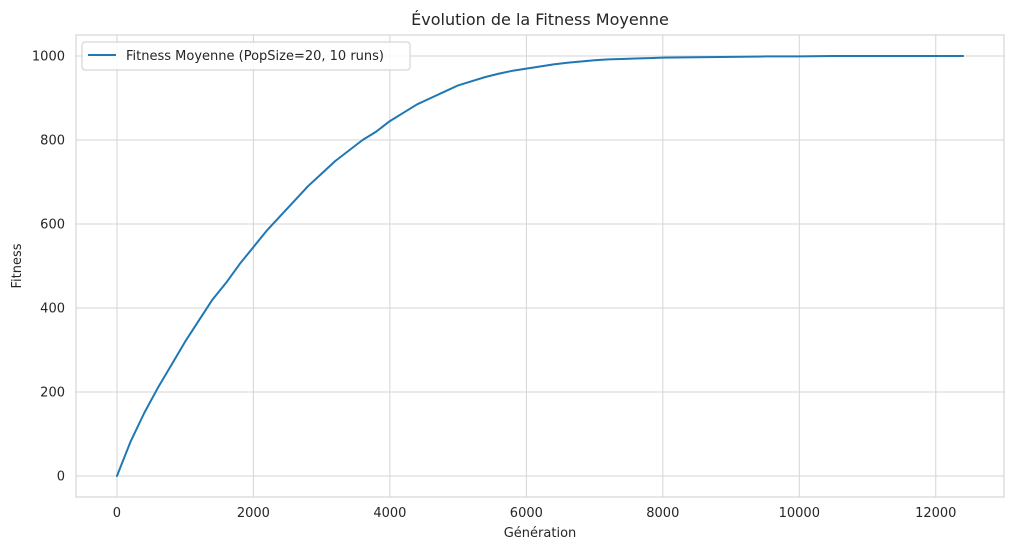  What do you see at coordinates (255, 56) in the screenshot?
I see `legend-label: Fitness Moyenne (PopSize=20, 10 runs)` at bounding box center [255, 56].